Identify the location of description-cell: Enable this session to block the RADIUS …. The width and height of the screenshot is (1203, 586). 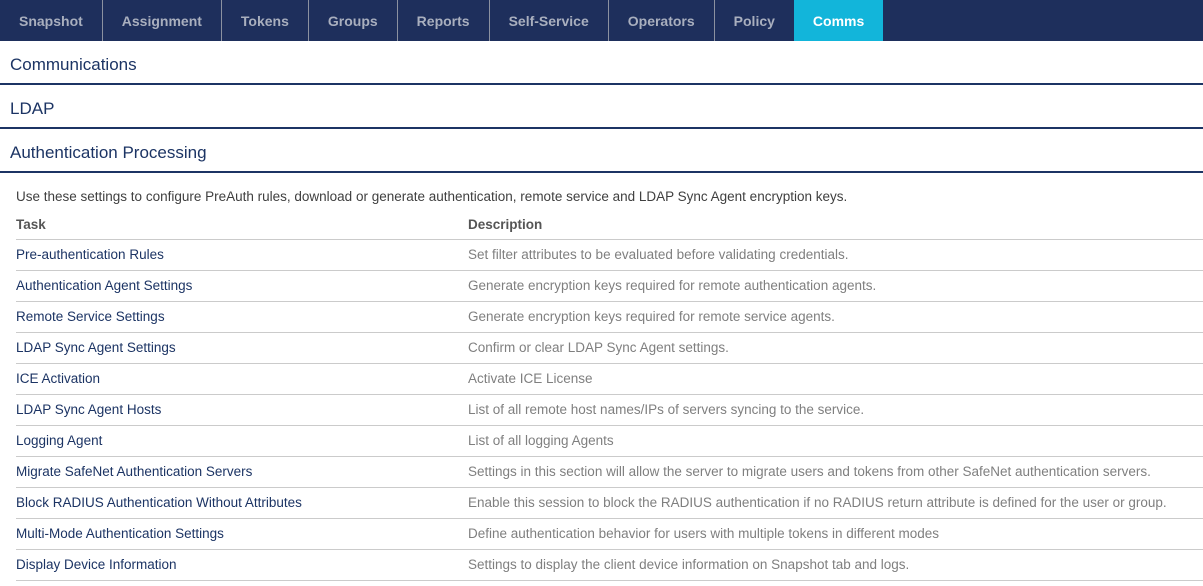
(835, 503).